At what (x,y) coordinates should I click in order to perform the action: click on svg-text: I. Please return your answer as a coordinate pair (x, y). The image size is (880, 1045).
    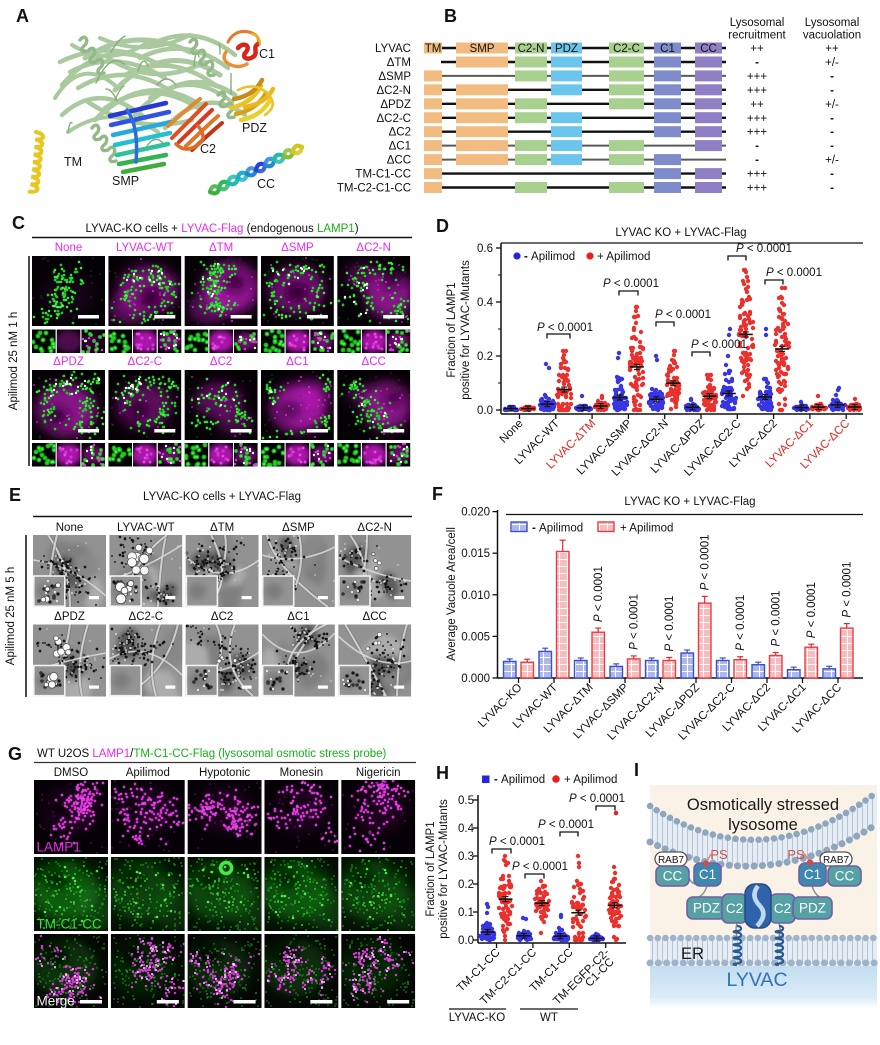
    Looking at the image, I should click on (636, 770).